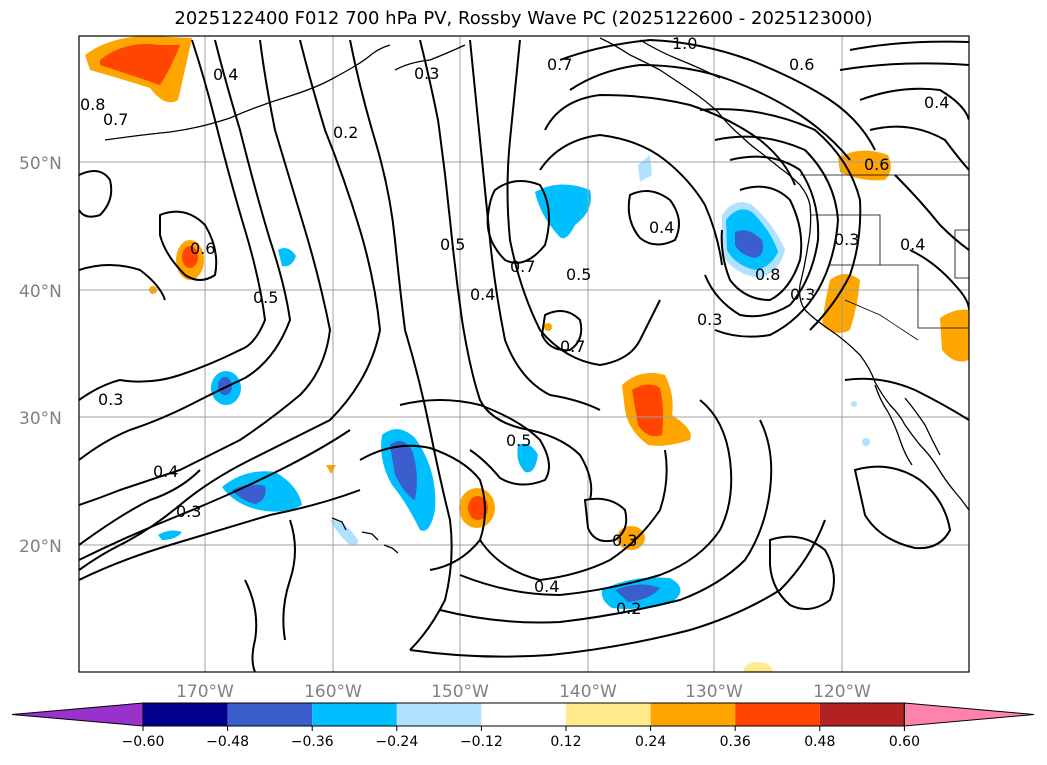  Describe the element at coordinates (227, 742) in the screenshot. I see `colorbar-label: −0.48` at that location.